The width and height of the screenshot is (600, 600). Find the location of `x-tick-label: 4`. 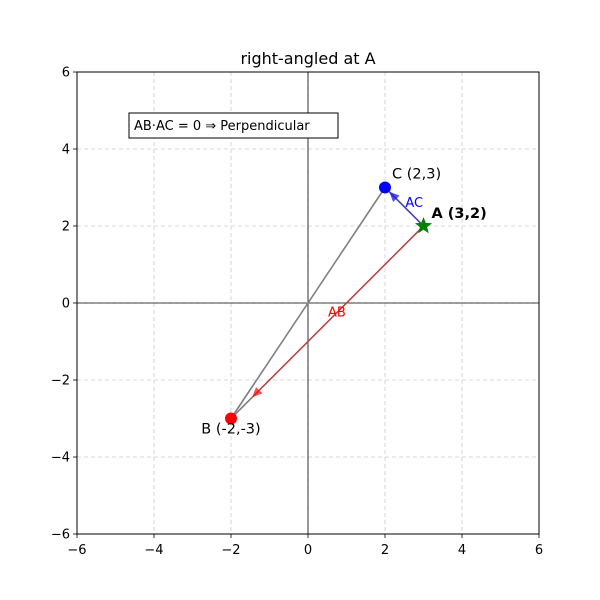

x-tick-label: 4 is located at coordinates (462, 550).